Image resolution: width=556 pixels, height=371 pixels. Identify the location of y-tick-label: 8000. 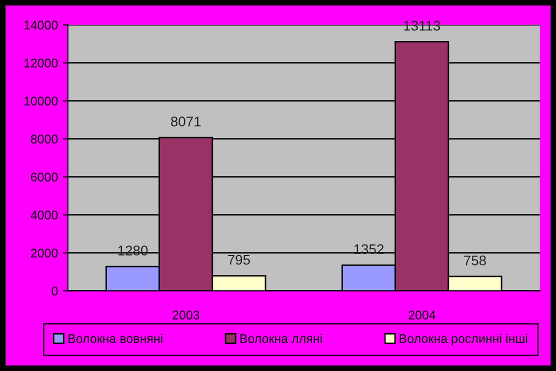
(44, 139).